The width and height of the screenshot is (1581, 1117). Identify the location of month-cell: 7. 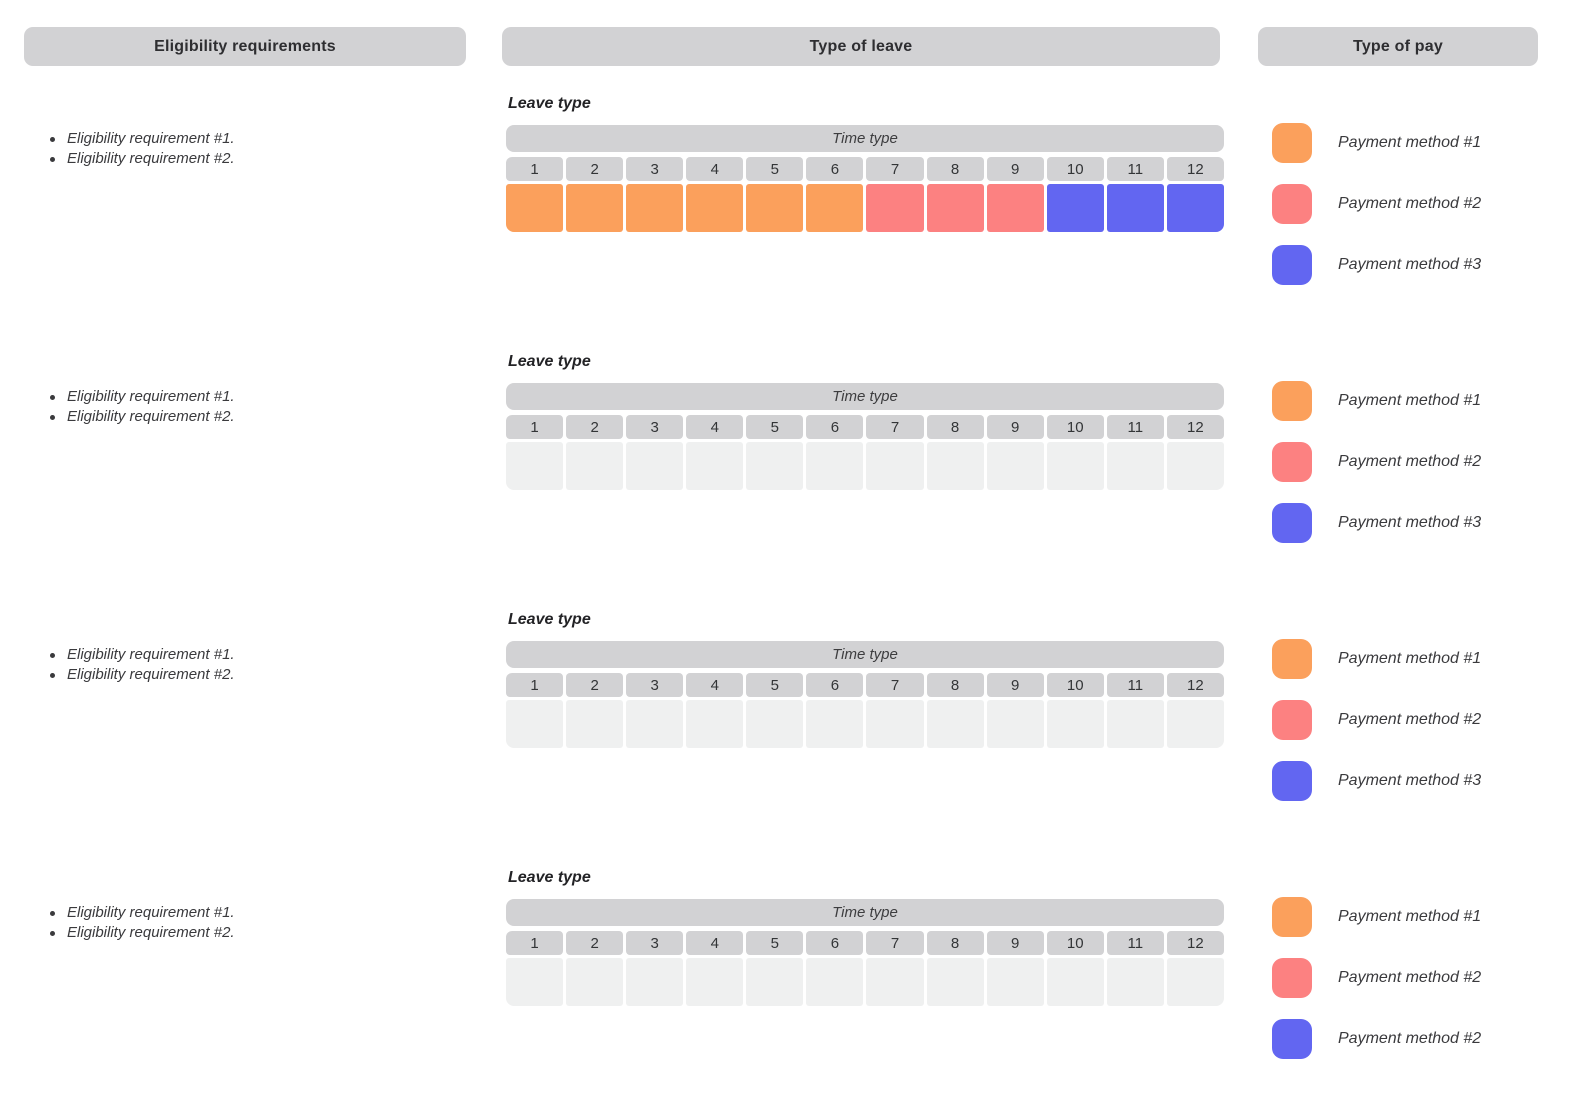
(895, 943).